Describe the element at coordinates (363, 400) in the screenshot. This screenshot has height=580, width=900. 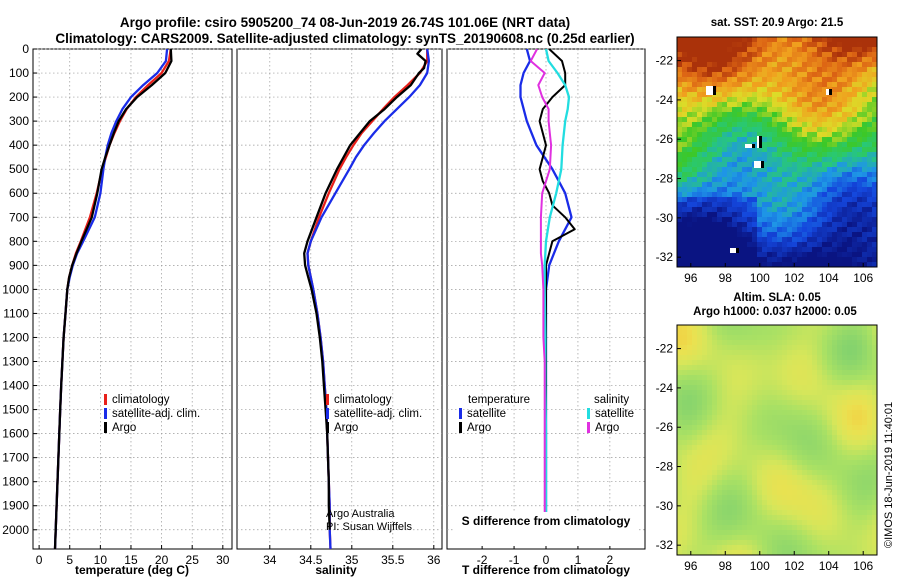
I see `sal-legend-climatology-label: climatology` at that location.